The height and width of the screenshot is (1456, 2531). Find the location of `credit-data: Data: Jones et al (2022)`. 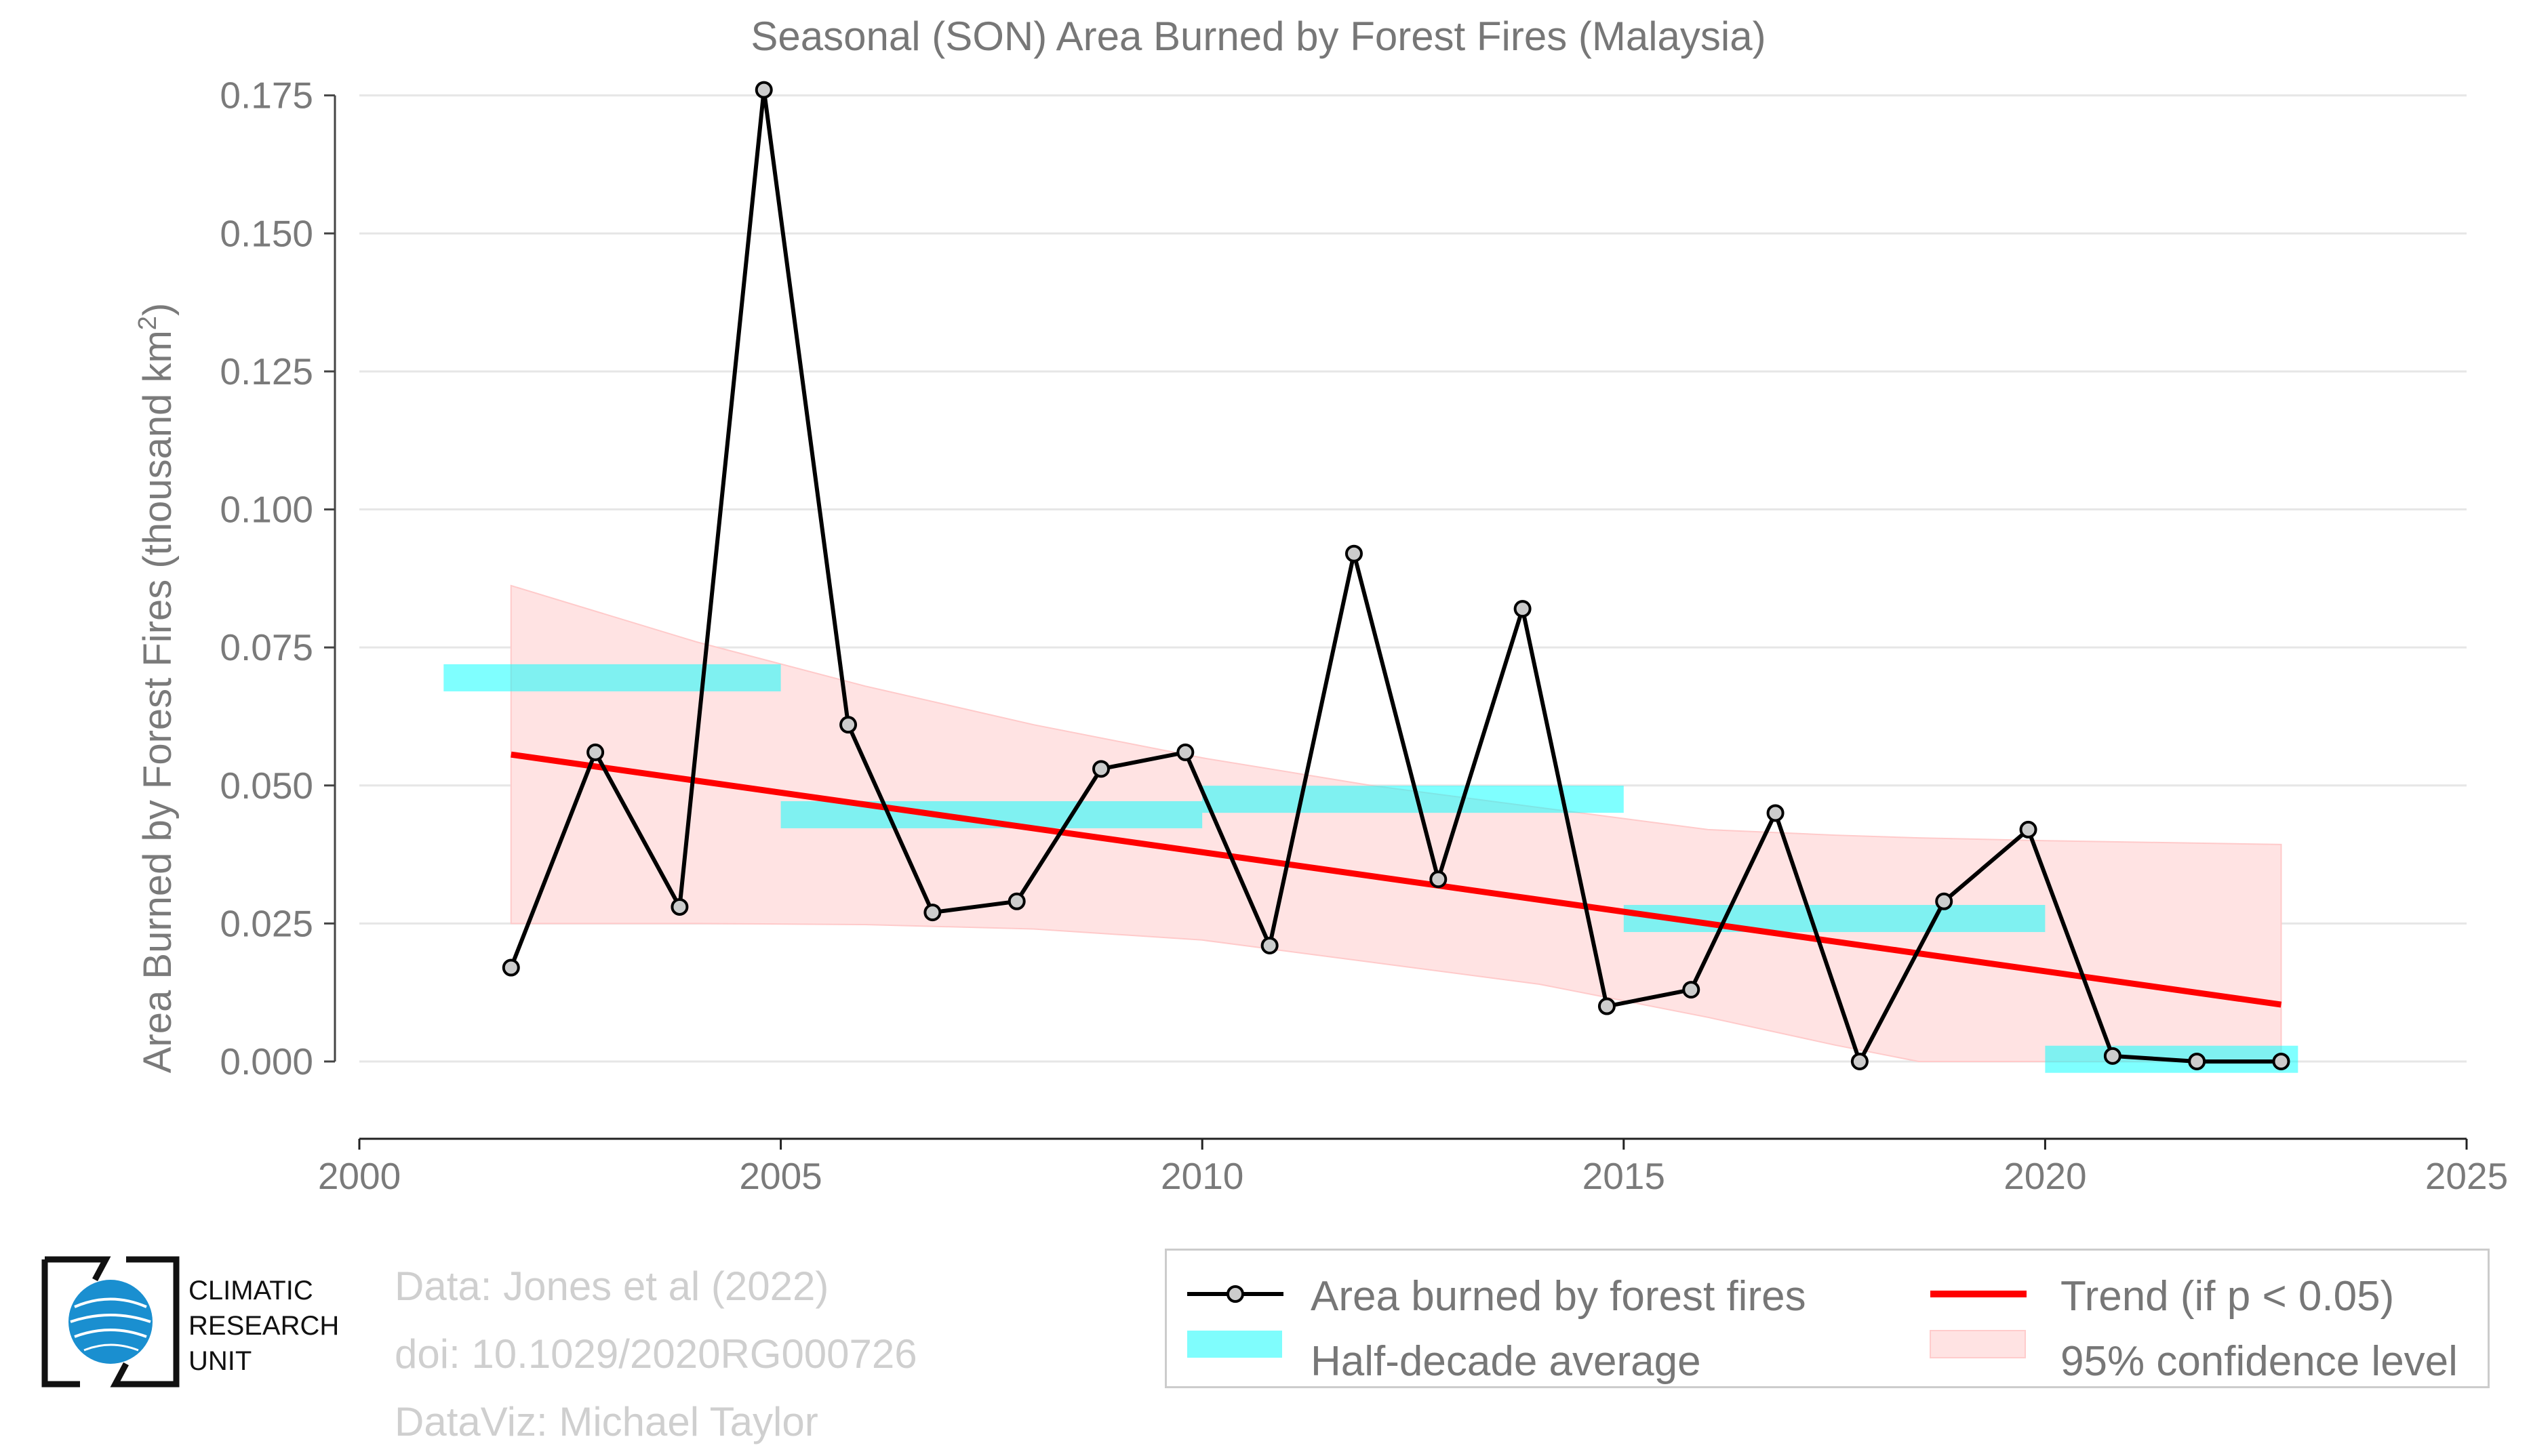

credit-data: Data: Jones et al (2022) is located at coordinates (612, 1286).